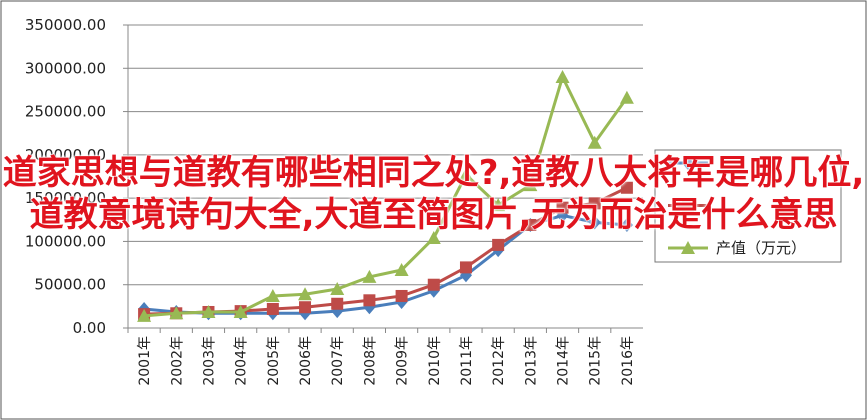 The image size is (867, 420). What do you see at coordinates (564, 361) in the screenshot?
I see `x-tick-label: 2014年` at bounding box center [564, 361].